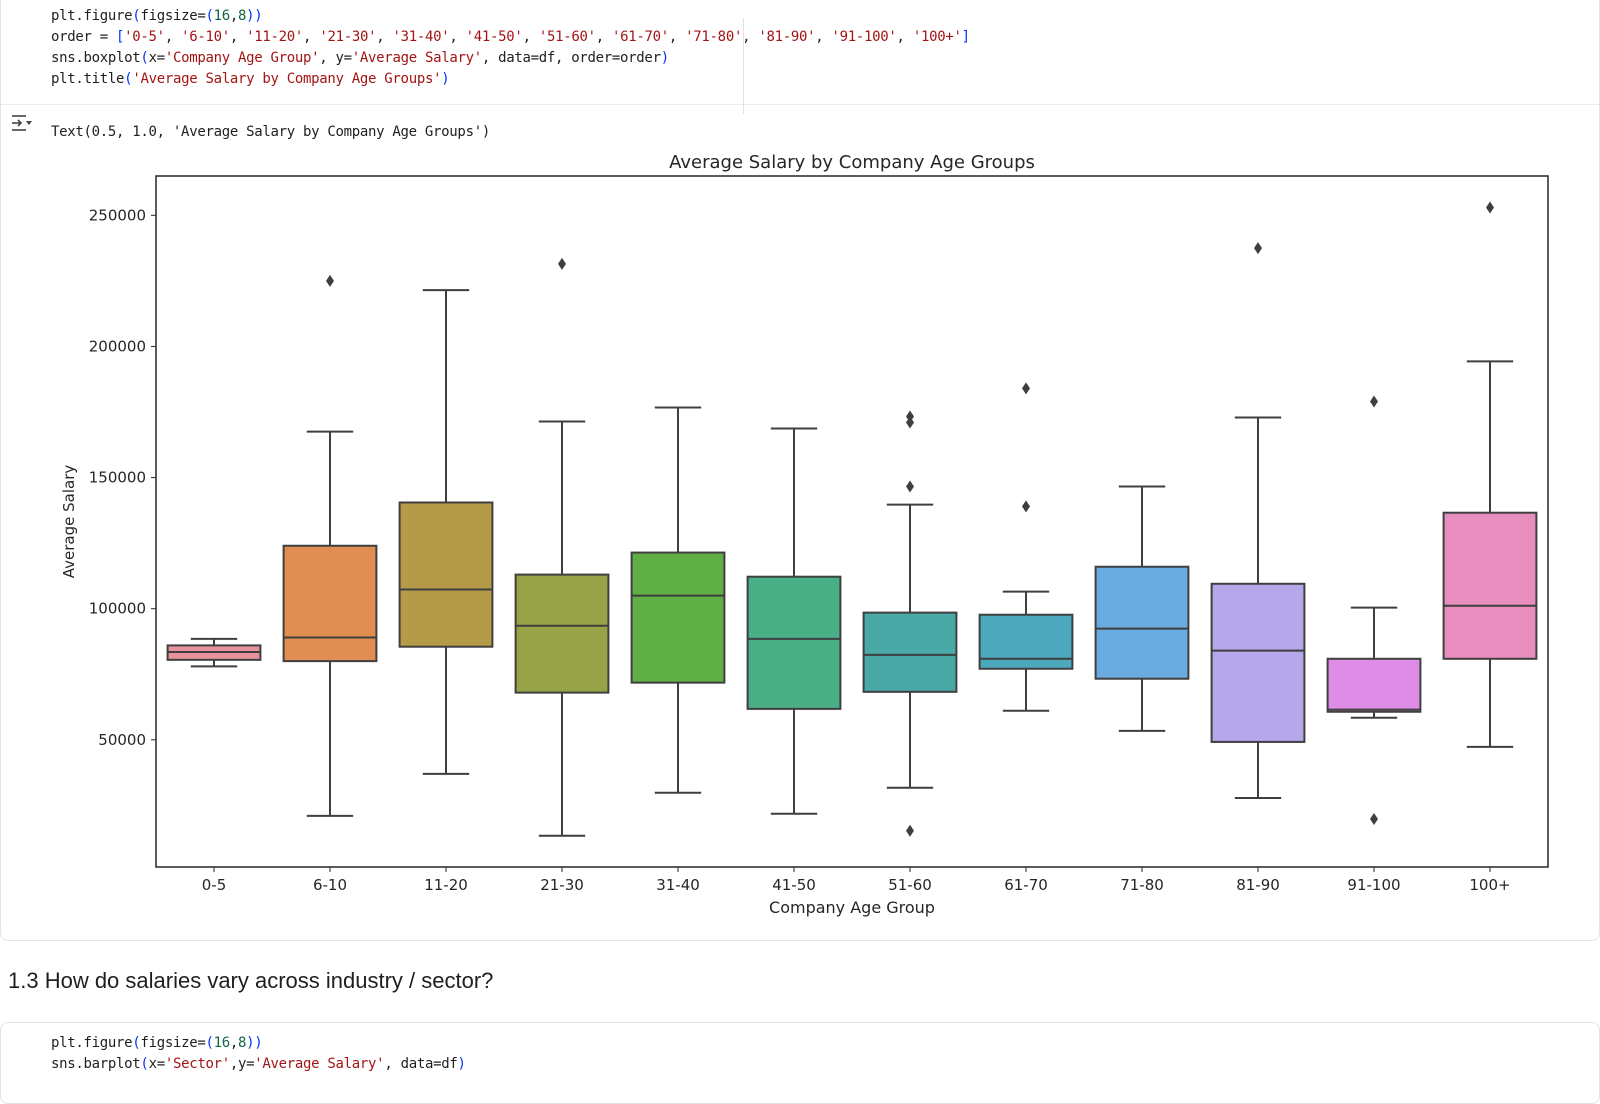  I want to click on output-toggle-icon, so click(22, 123).